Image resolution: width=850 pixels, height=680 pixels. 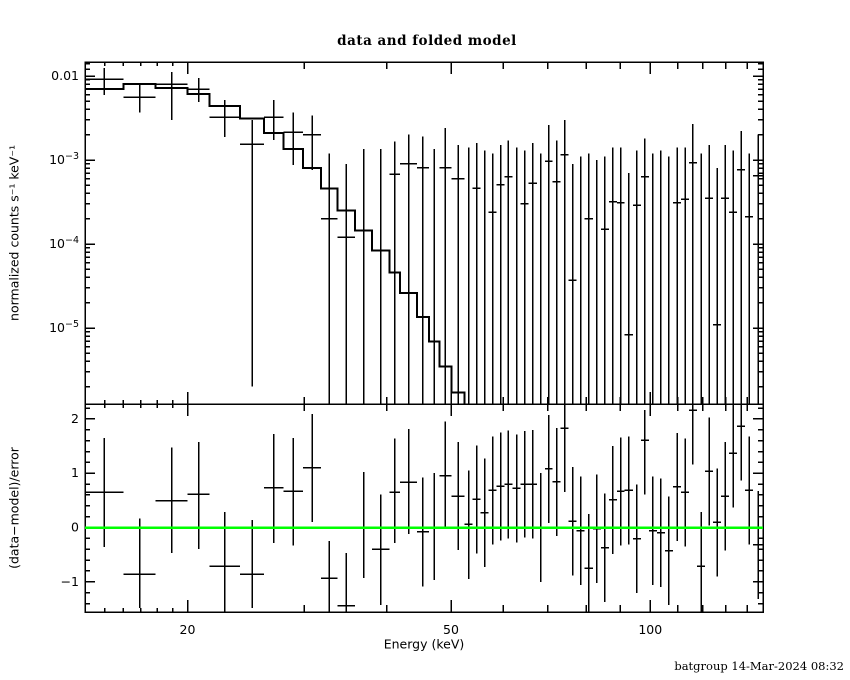 I want to click on y-axis-label-residuals: (data−model)/error, so click(x=14, y=508).